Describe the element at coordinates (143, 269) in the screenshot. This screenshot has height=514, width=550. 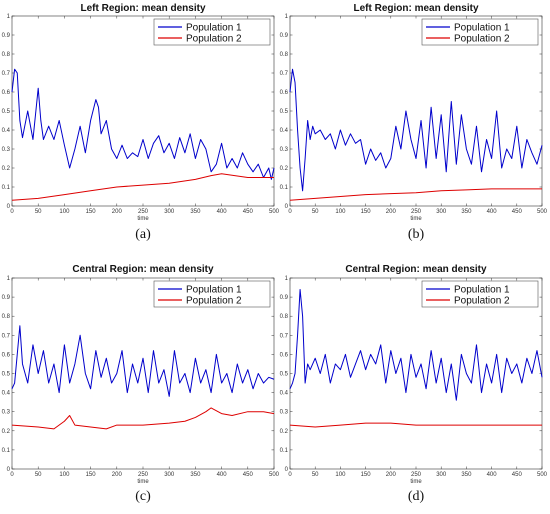
I see `chart-title: Central Region: mean density` at that location.